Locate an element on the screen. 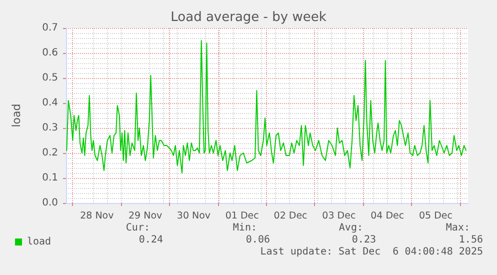 This screenshot has height=275, width=497. x-tick-label: 30 Nov is located at coordinates (193, 216).